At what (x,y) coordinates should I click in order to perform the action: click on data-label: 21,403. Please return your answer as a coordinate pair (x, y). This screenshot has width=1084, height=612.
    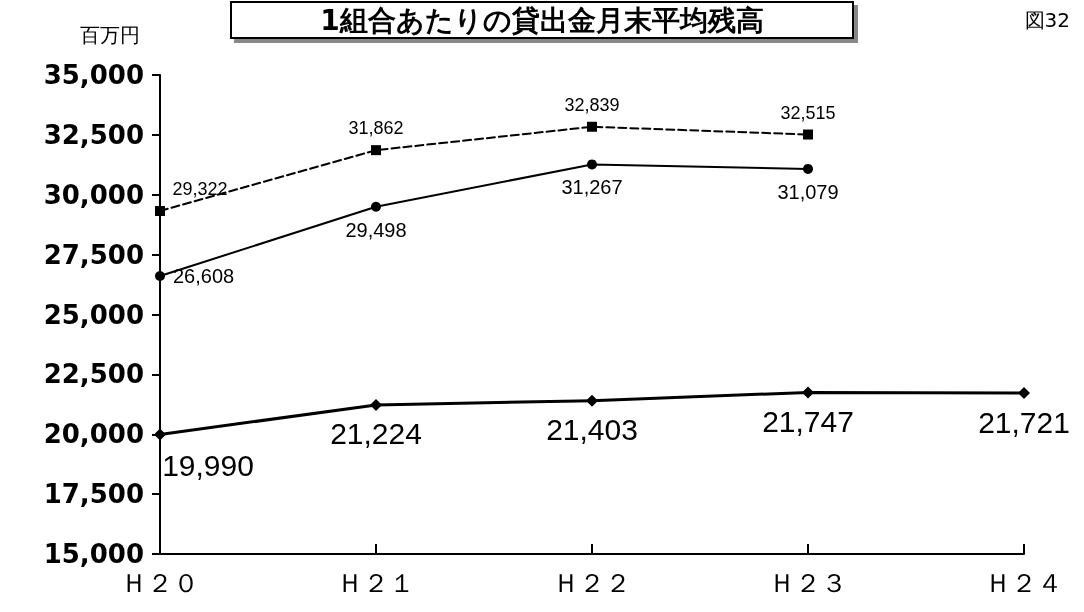
    Looking at the image, I should click on (592, 430).